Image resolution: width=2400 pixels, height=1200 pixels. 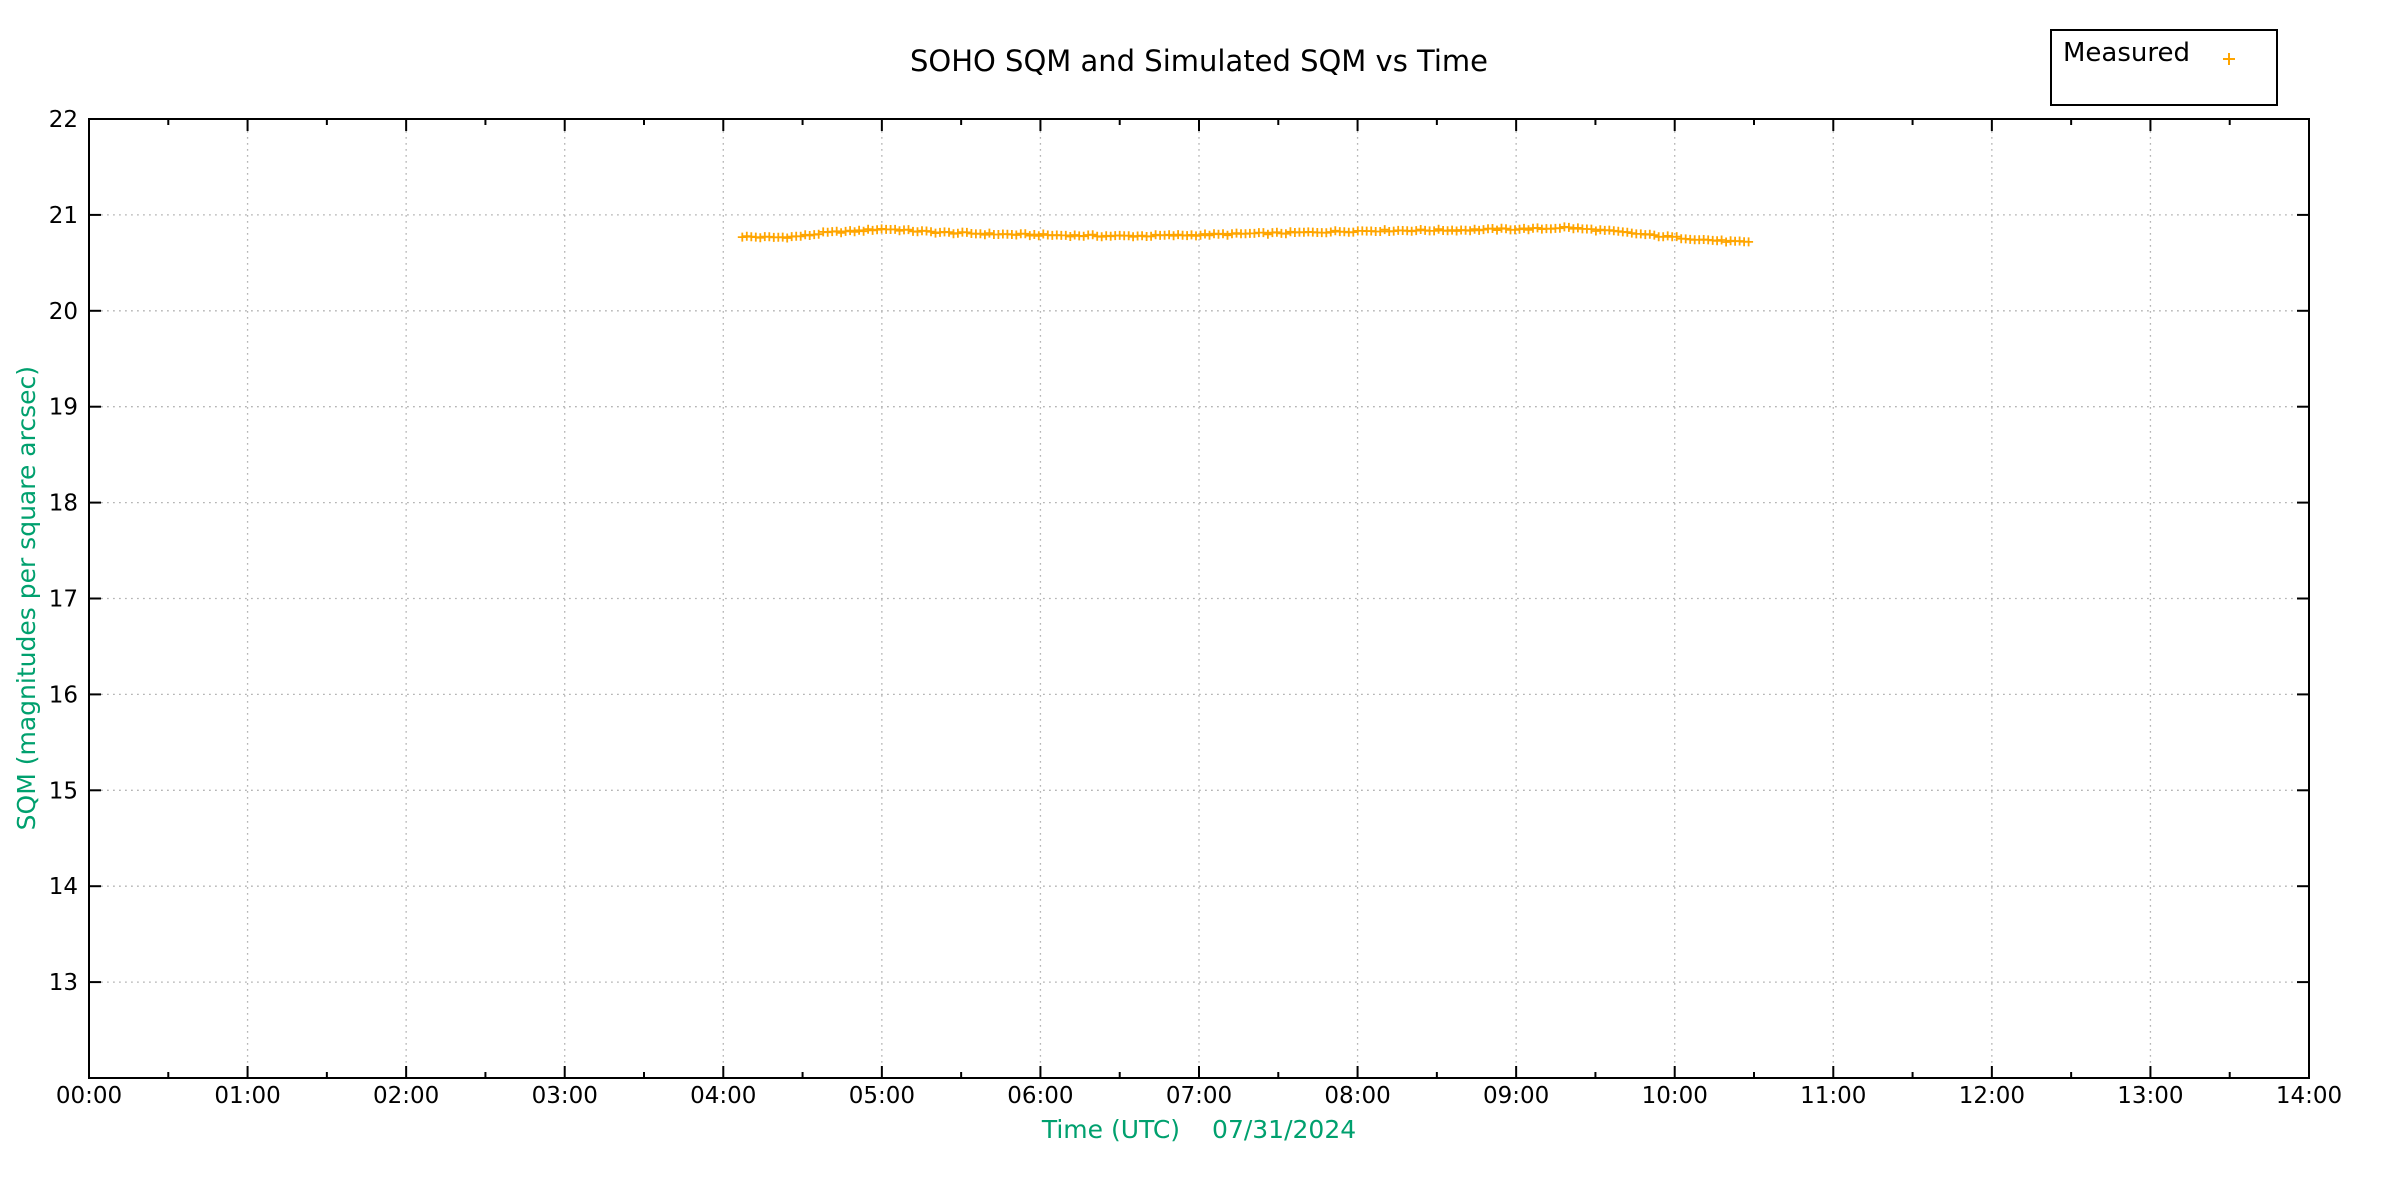 I want to click on x-tick-label: 14:00, so click(x=2309, y=1096).